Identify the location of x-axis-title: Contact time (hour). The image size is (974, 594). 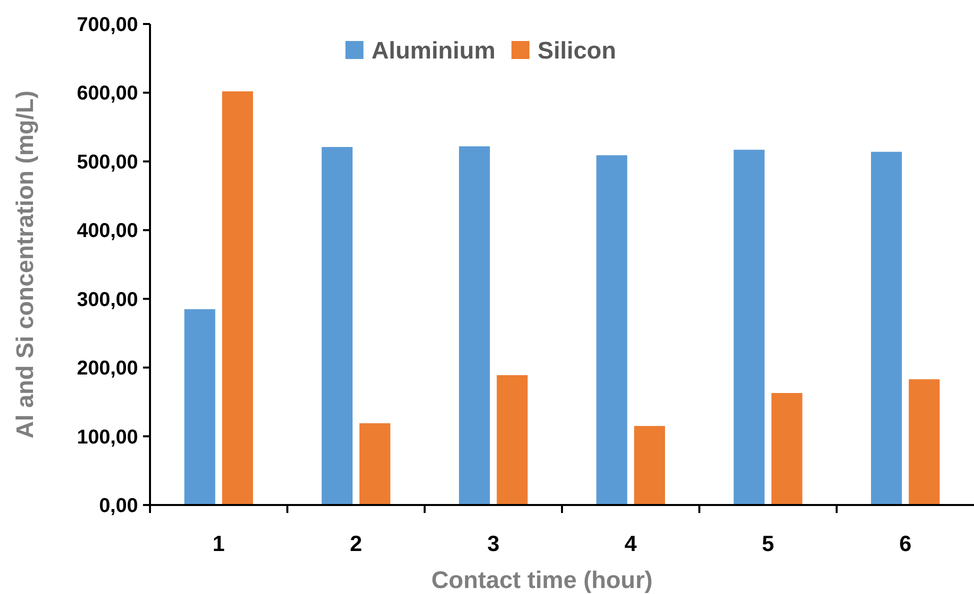
(542, 580).